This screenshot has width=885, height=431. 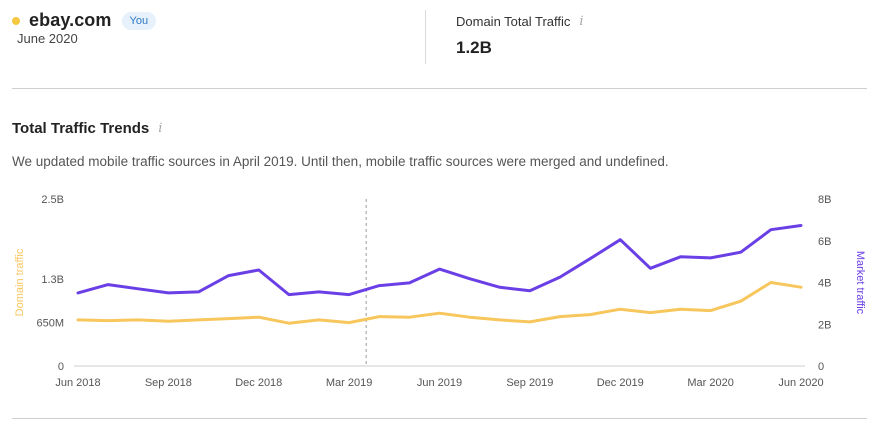 What do you see at coordinates (520, 35) in the screenshot?
I see `domain-total-traffic: Domain Total Traffic i 1.2B` at bounding box center [520, 35].